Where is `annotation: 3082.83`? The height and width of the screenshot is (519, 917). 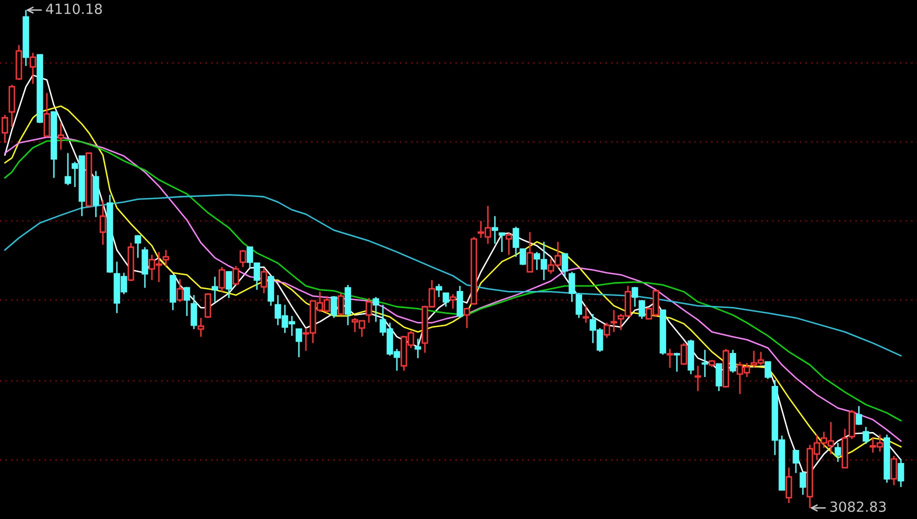
annotation: 3082.83 is located at coordinates (858, 506).